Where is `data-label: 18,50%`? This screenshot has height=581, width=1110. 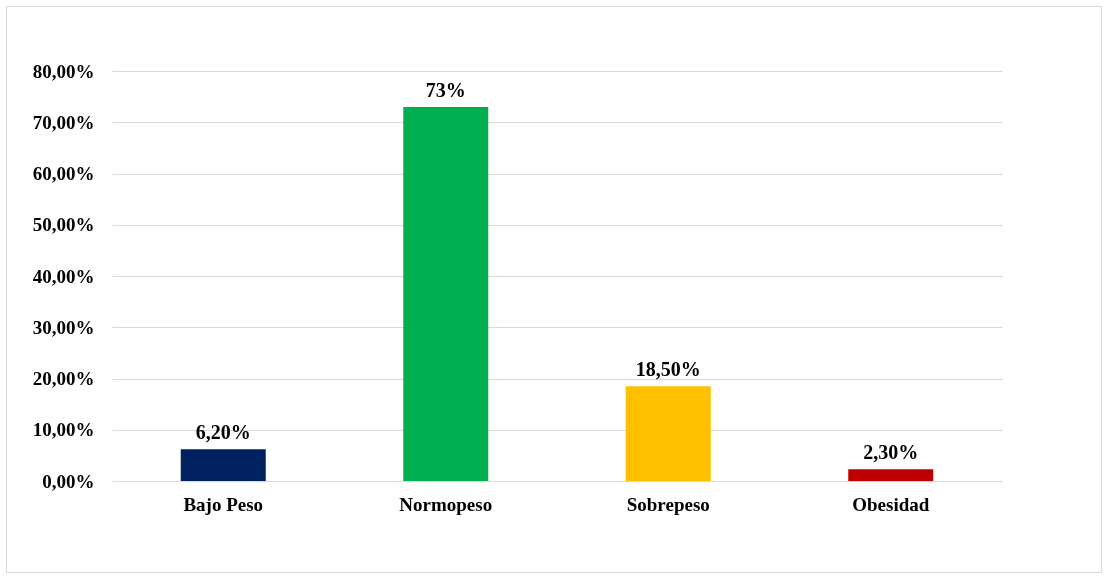
data-label: 18,50% is located at coordinates (668, 369).